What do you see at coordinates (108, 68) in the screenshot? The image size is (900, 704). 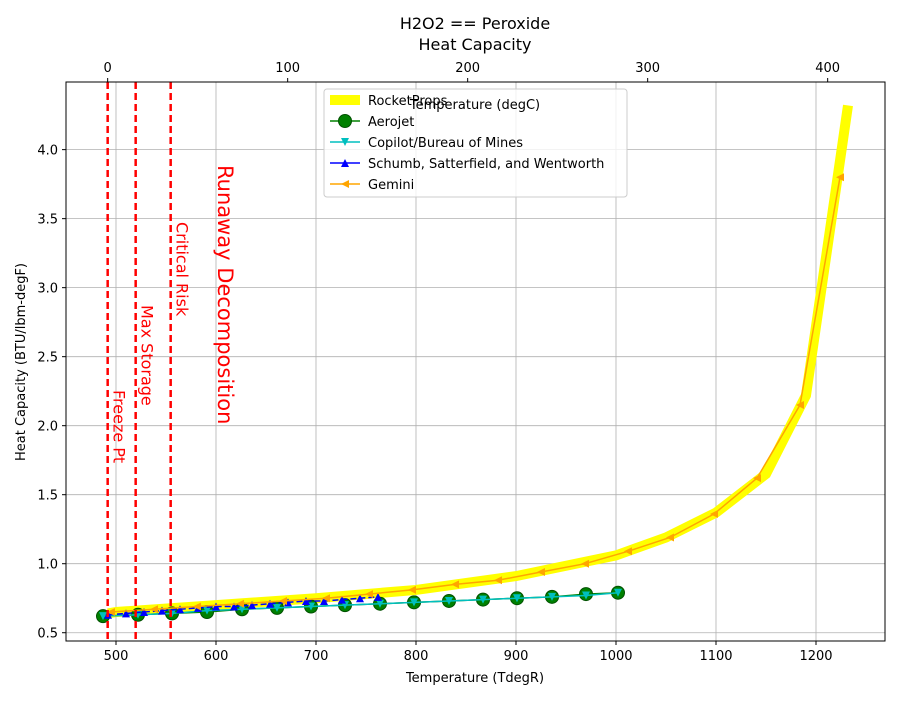 I see `x2-tick-label: 0` at bounding box center [108, 68].